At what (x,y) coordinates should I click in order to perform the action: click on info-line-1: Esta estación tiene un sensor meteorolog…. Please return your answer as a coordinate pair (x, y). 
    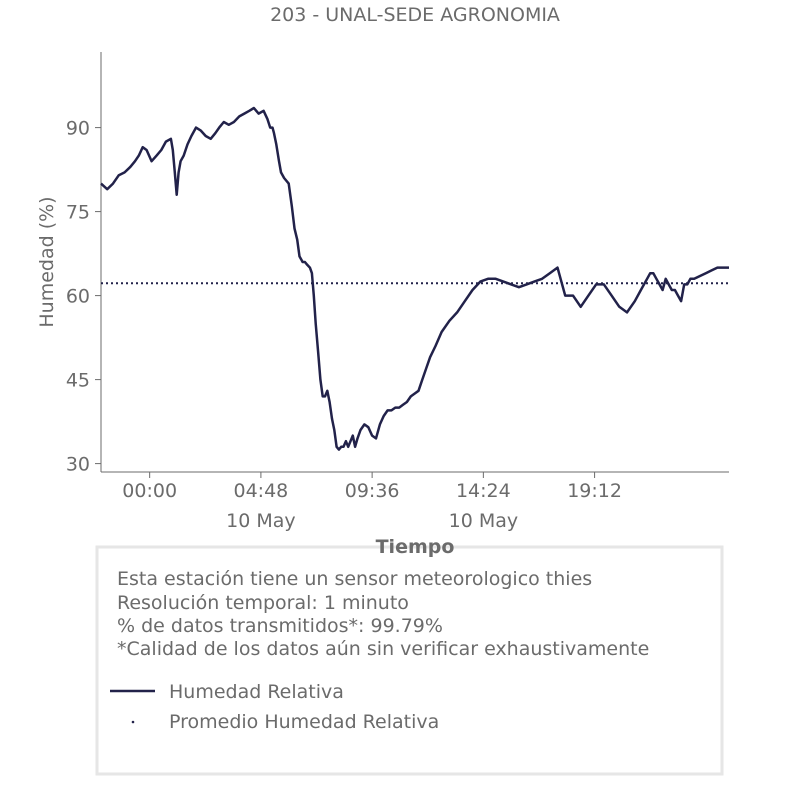
    Looking at the image, I should click on (354, 579).